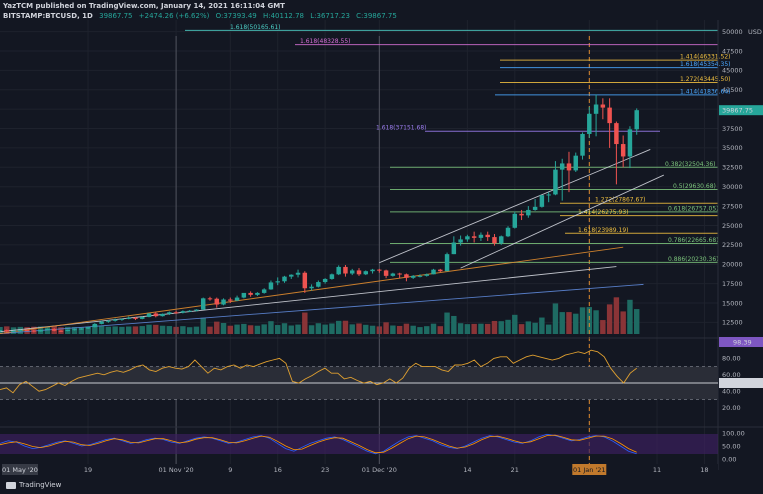  I want to click on price-axis-tick: 27500, so click(732, 206).